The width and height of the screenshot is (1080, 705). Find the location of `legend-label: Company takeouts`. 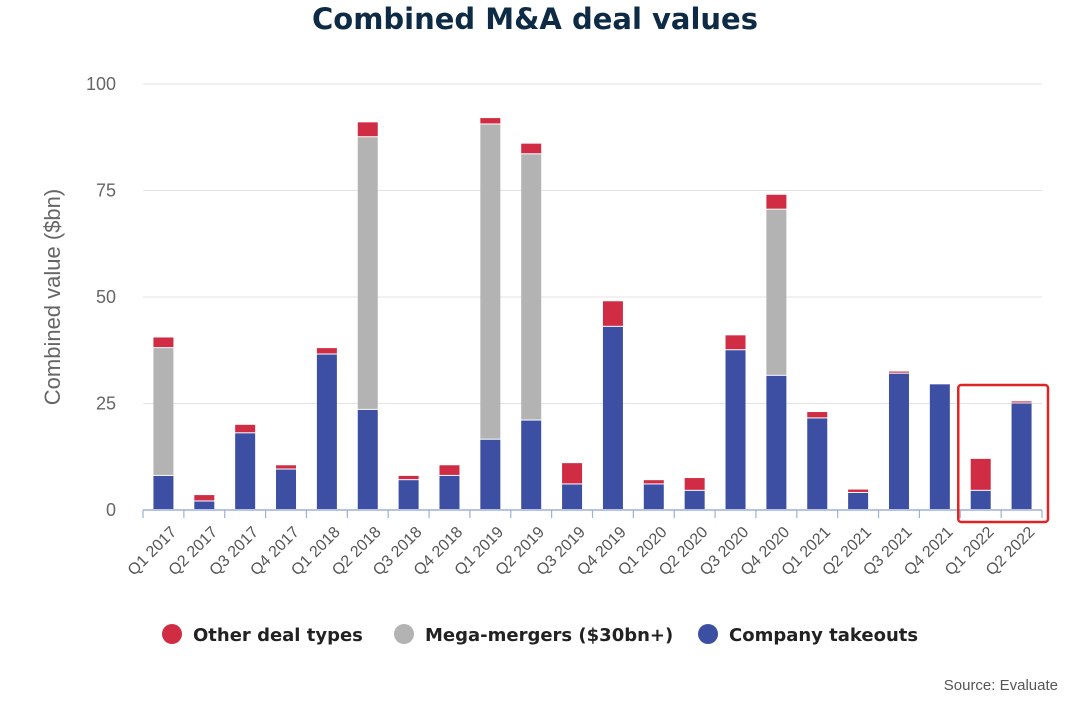

legend-label: Company takeouts is located at coordinates (823, 635).